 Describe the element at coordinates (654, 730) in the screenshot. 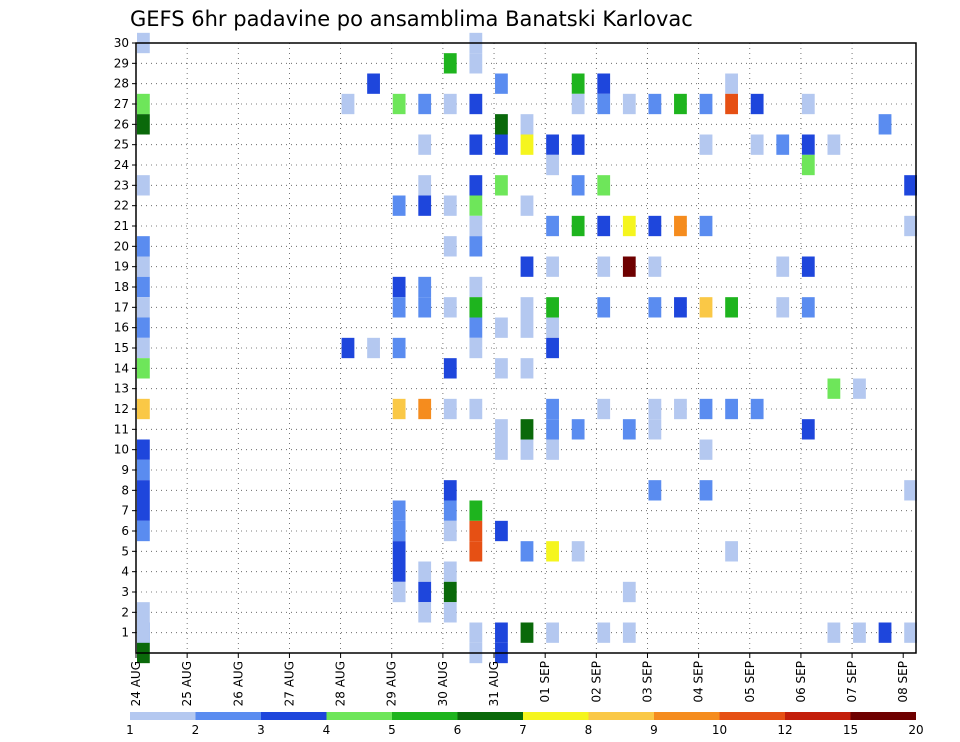

I see `colorbar-label: 9` at that location.